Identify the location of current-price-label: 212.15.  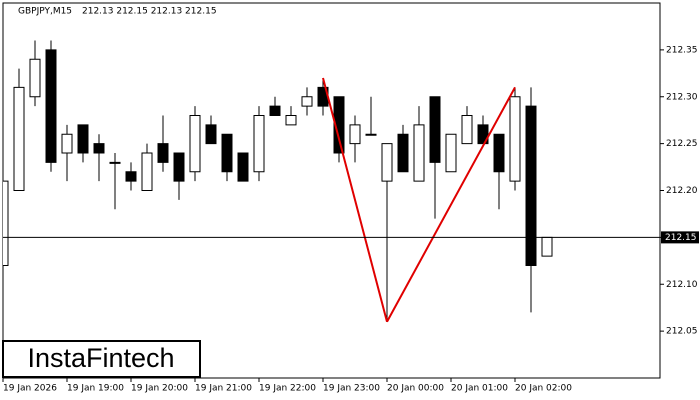
(681, 238).